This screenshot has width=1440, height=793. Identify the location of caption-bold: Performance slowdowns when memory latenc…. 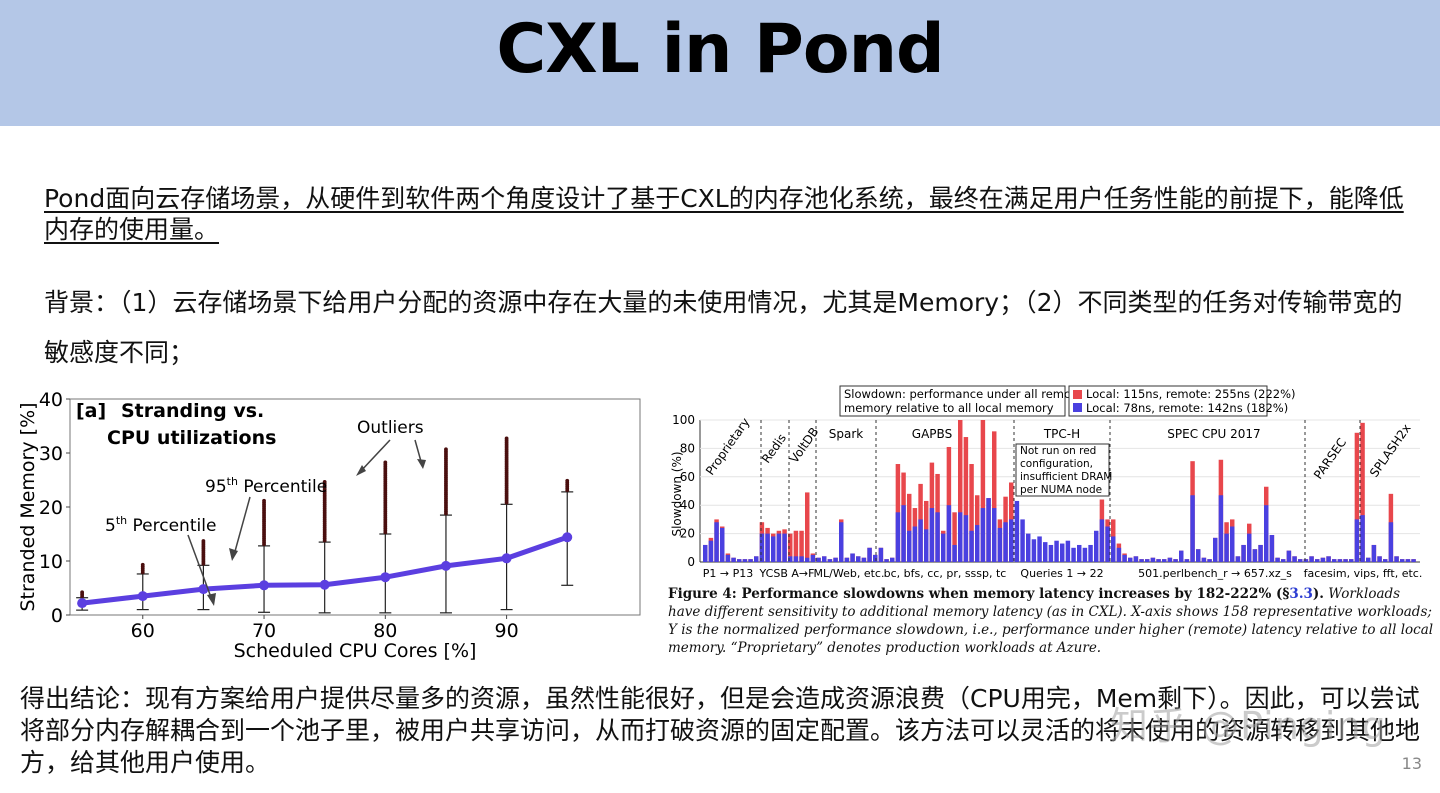
(1013, 594).